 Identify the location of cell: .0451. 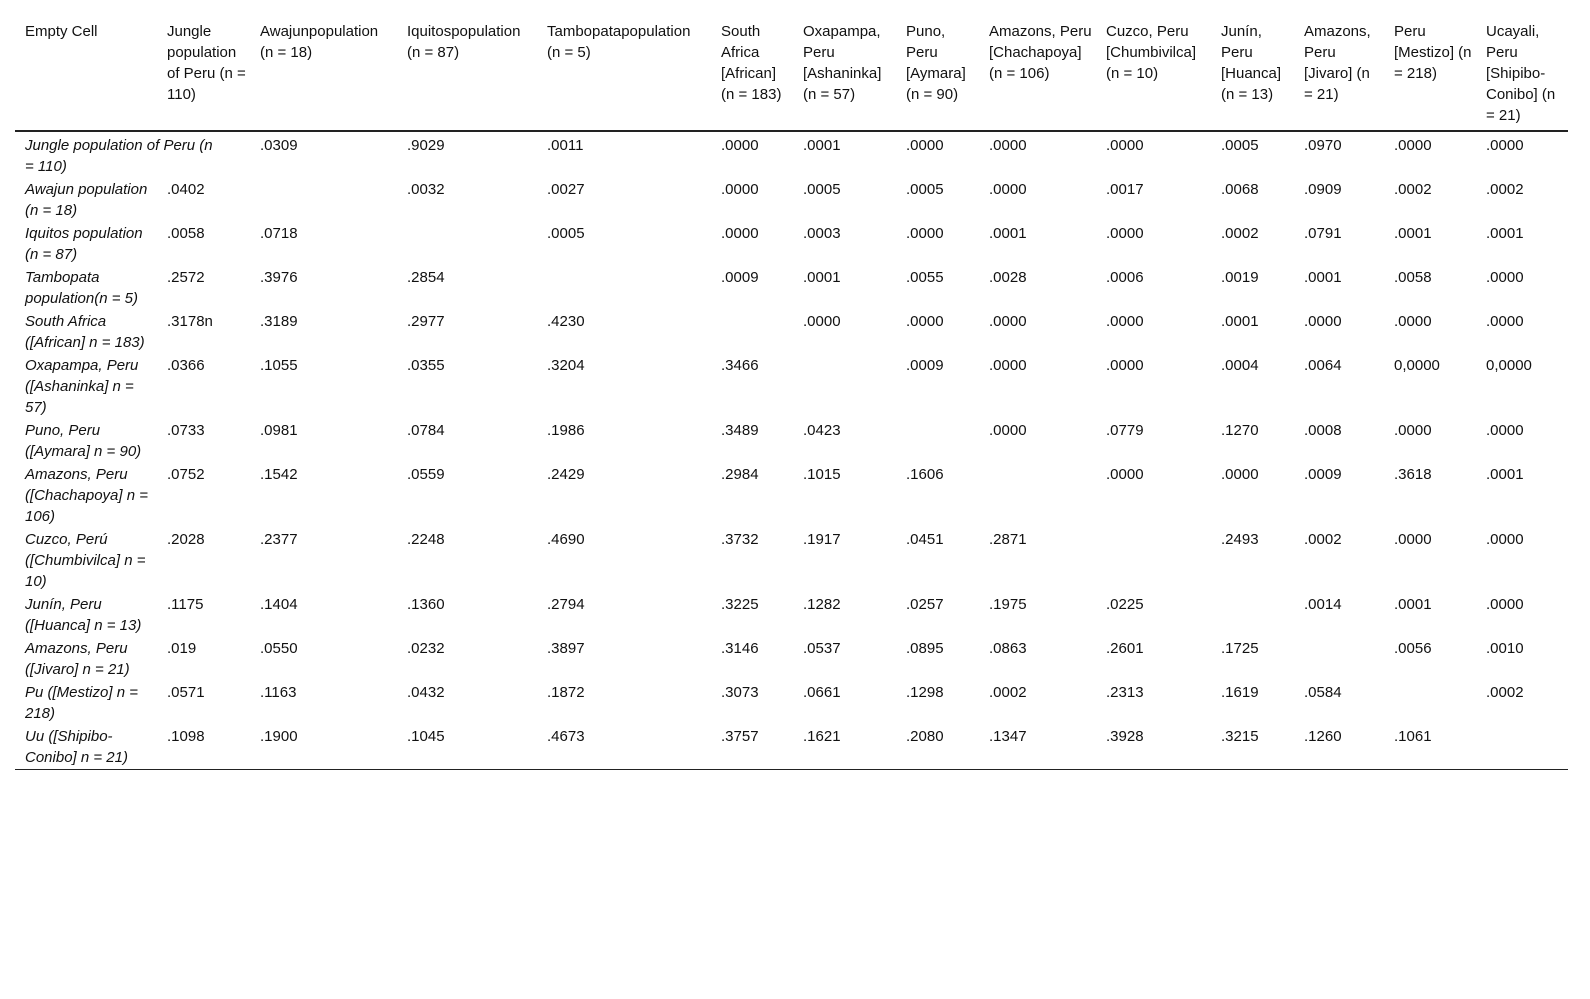
(925, 539).